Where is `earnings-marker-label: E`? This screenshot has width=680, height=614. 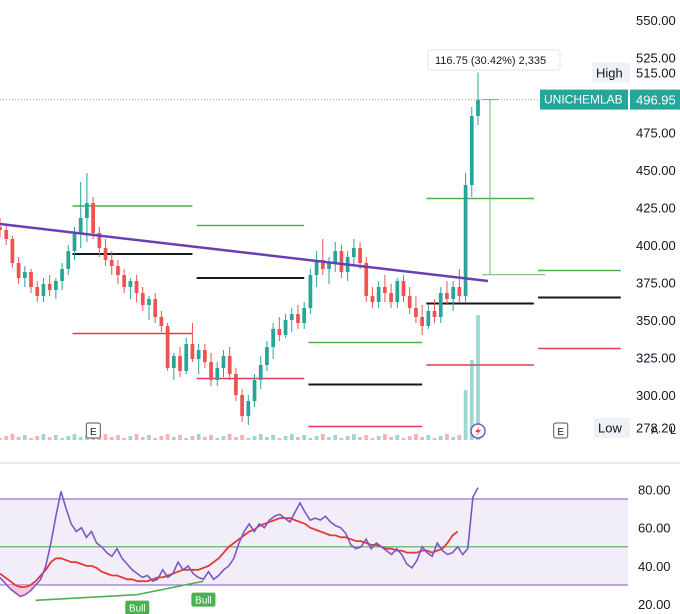 earnings-marker-label: E is located at coordinates (93, 432).